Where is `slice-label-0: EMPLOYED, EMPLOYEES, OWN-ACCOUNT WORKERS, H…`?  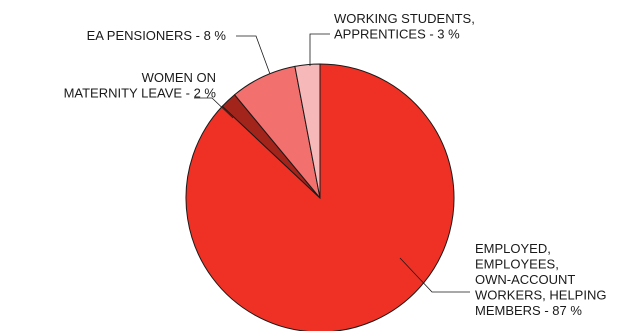
slice-label-0: EMPLOYED, EMPLOYEES, OWN-ACCOUNT WORKERS, H… is located at coordinates (540, 279).